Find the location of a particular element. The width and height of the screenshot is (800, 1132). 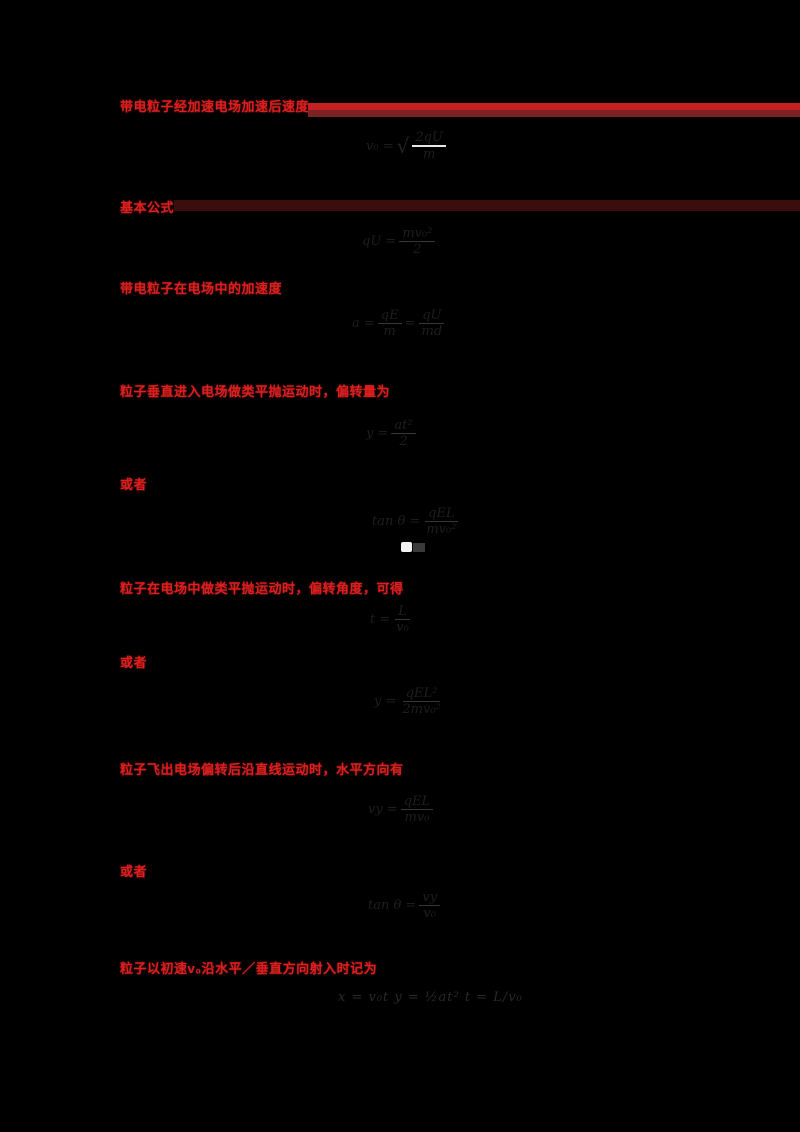

fraction-denominator: mv₀ is located at coordinates (417, 817).